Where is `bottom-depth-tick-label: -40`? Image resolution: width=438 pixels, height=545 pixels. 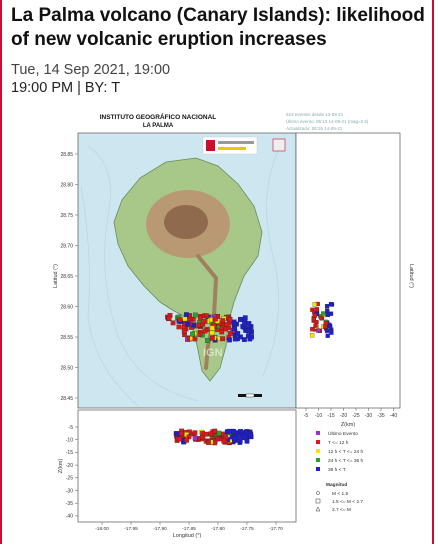
bottom-depth-tick-label: -40 is located at coordinates (69, 517).